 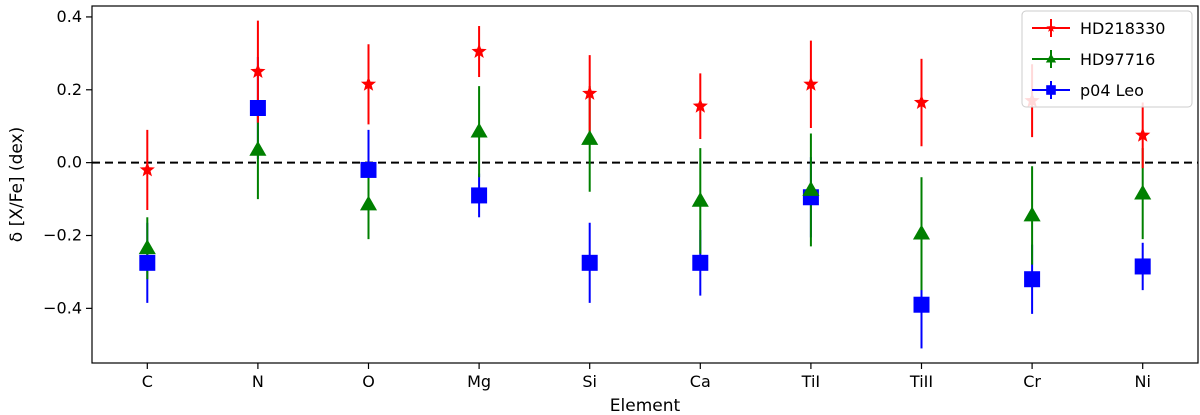 I want to click on x-tick-label: O, so click(x=368, y=381).